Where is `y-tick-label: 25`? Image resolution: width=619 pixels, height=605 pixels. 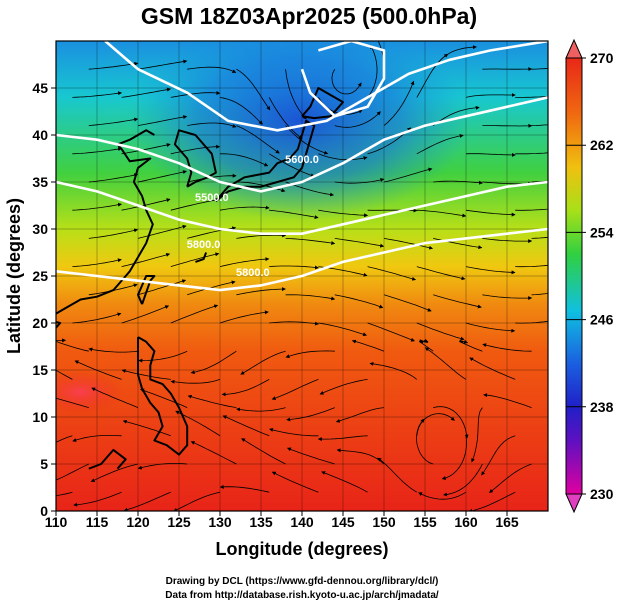
y-tick-label: 25 is located at coordinates (40, 276).